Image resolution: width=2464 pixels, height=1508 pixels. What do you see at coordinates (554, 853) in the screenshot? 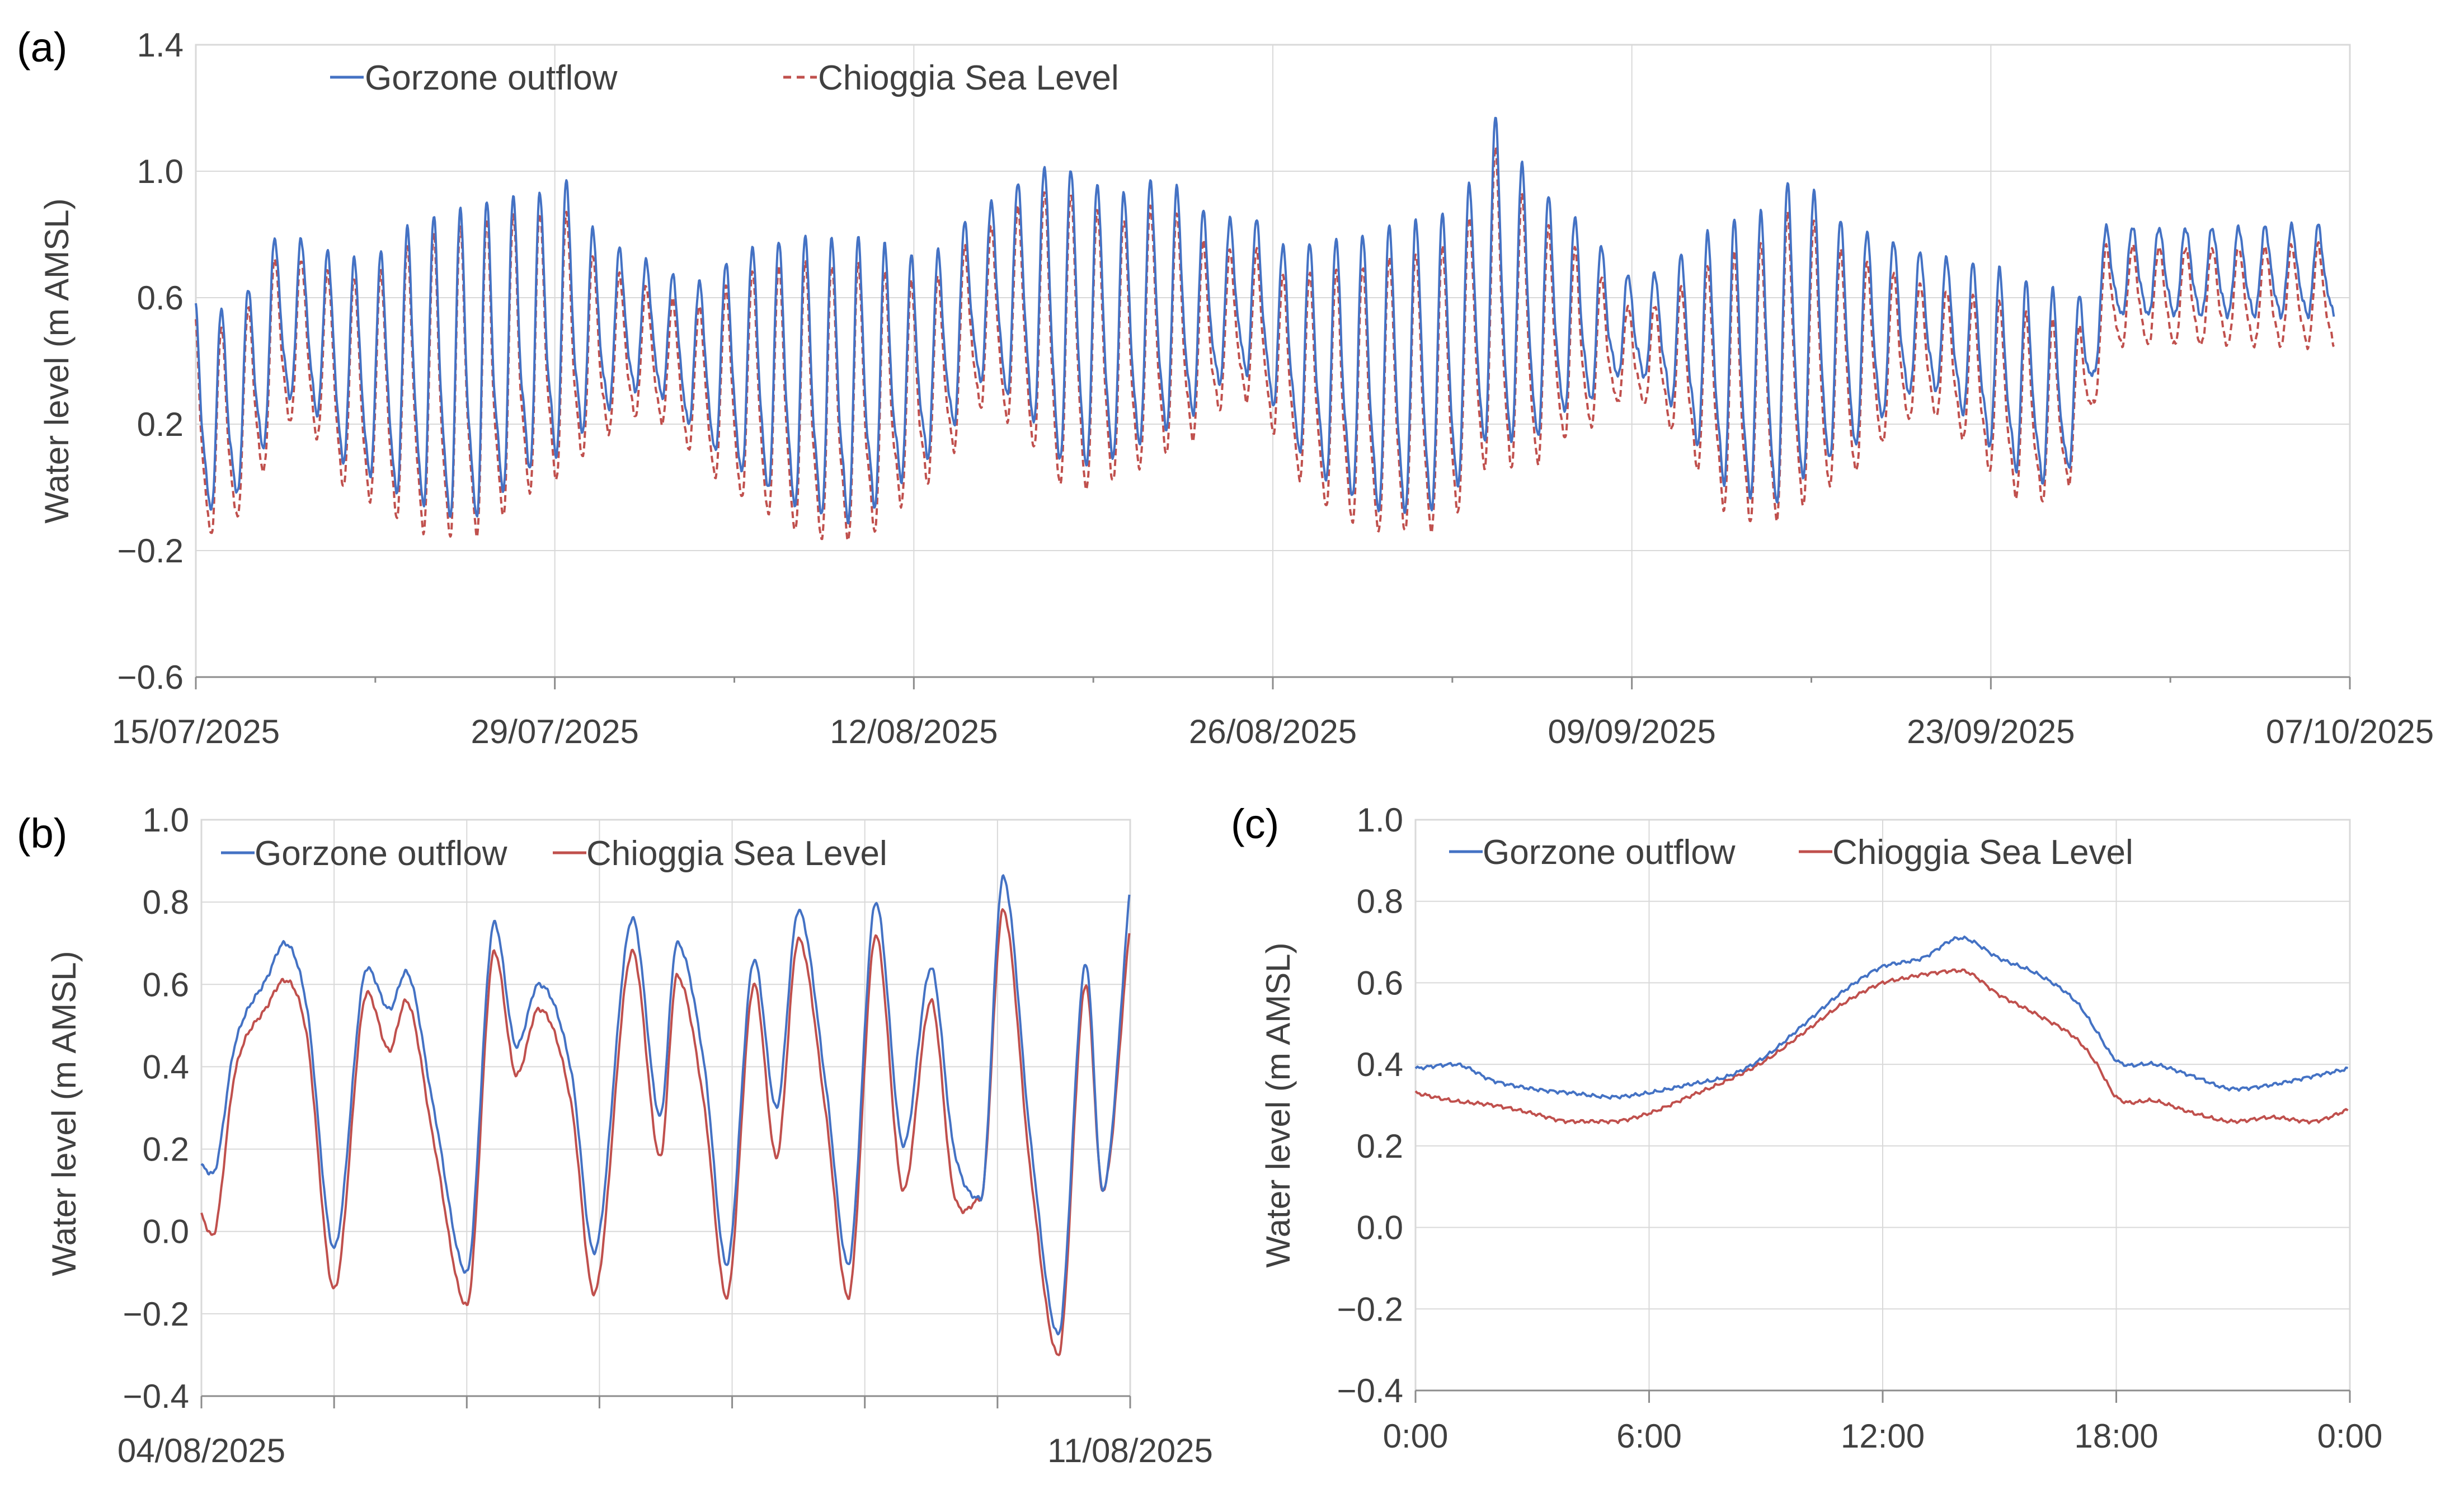
I see `chart-b-legend: Gorzone outflow Chioggia Sea Level` at bounding box center [554, 853].